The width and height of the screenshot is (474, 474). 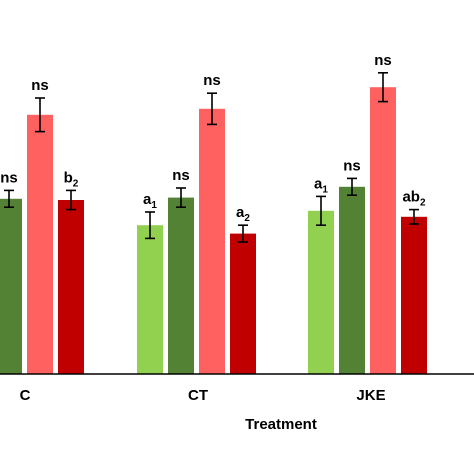 I want to click on bar-ct-series4, so click(x=243, y=303).